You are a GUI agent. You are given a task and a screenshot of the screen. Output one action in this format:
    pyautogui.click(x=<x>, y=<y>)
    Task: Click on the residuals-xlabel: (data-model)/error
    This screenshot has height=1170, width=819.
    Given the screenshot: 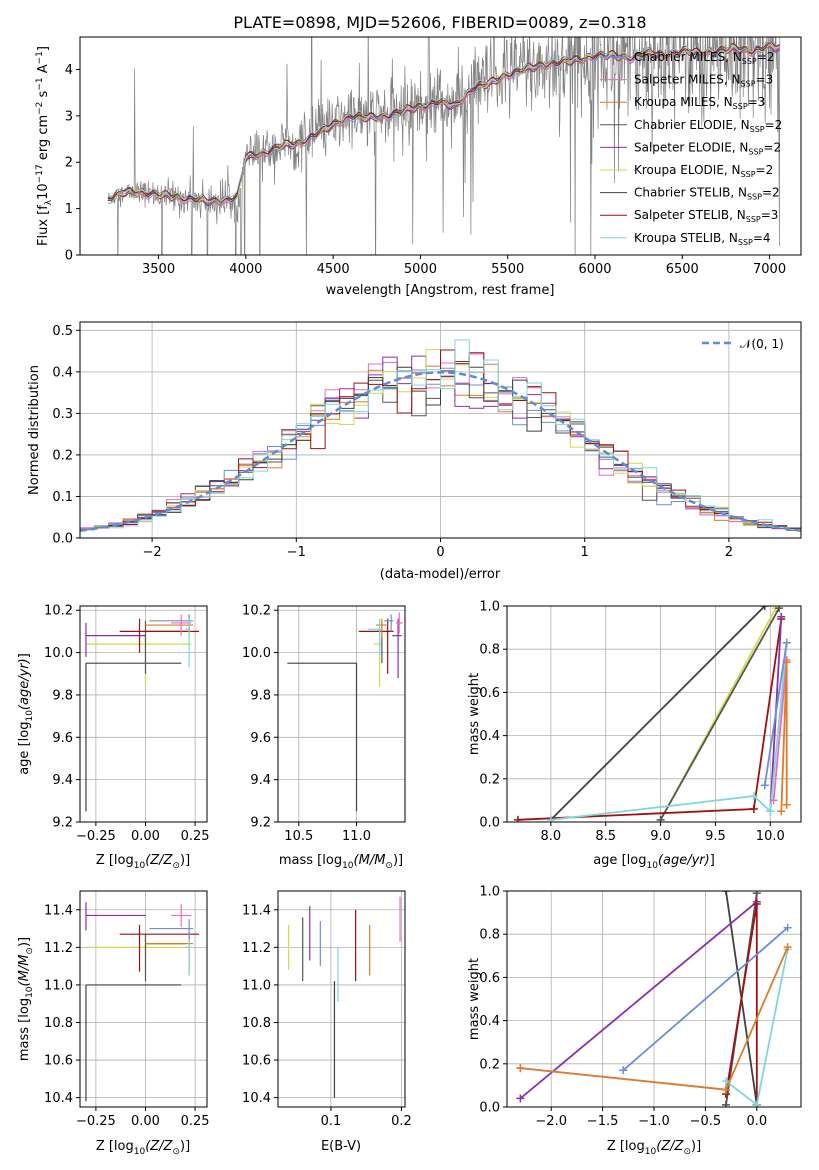 What is the action you would take?
    pyautogui.click(x=440, y=574)
    